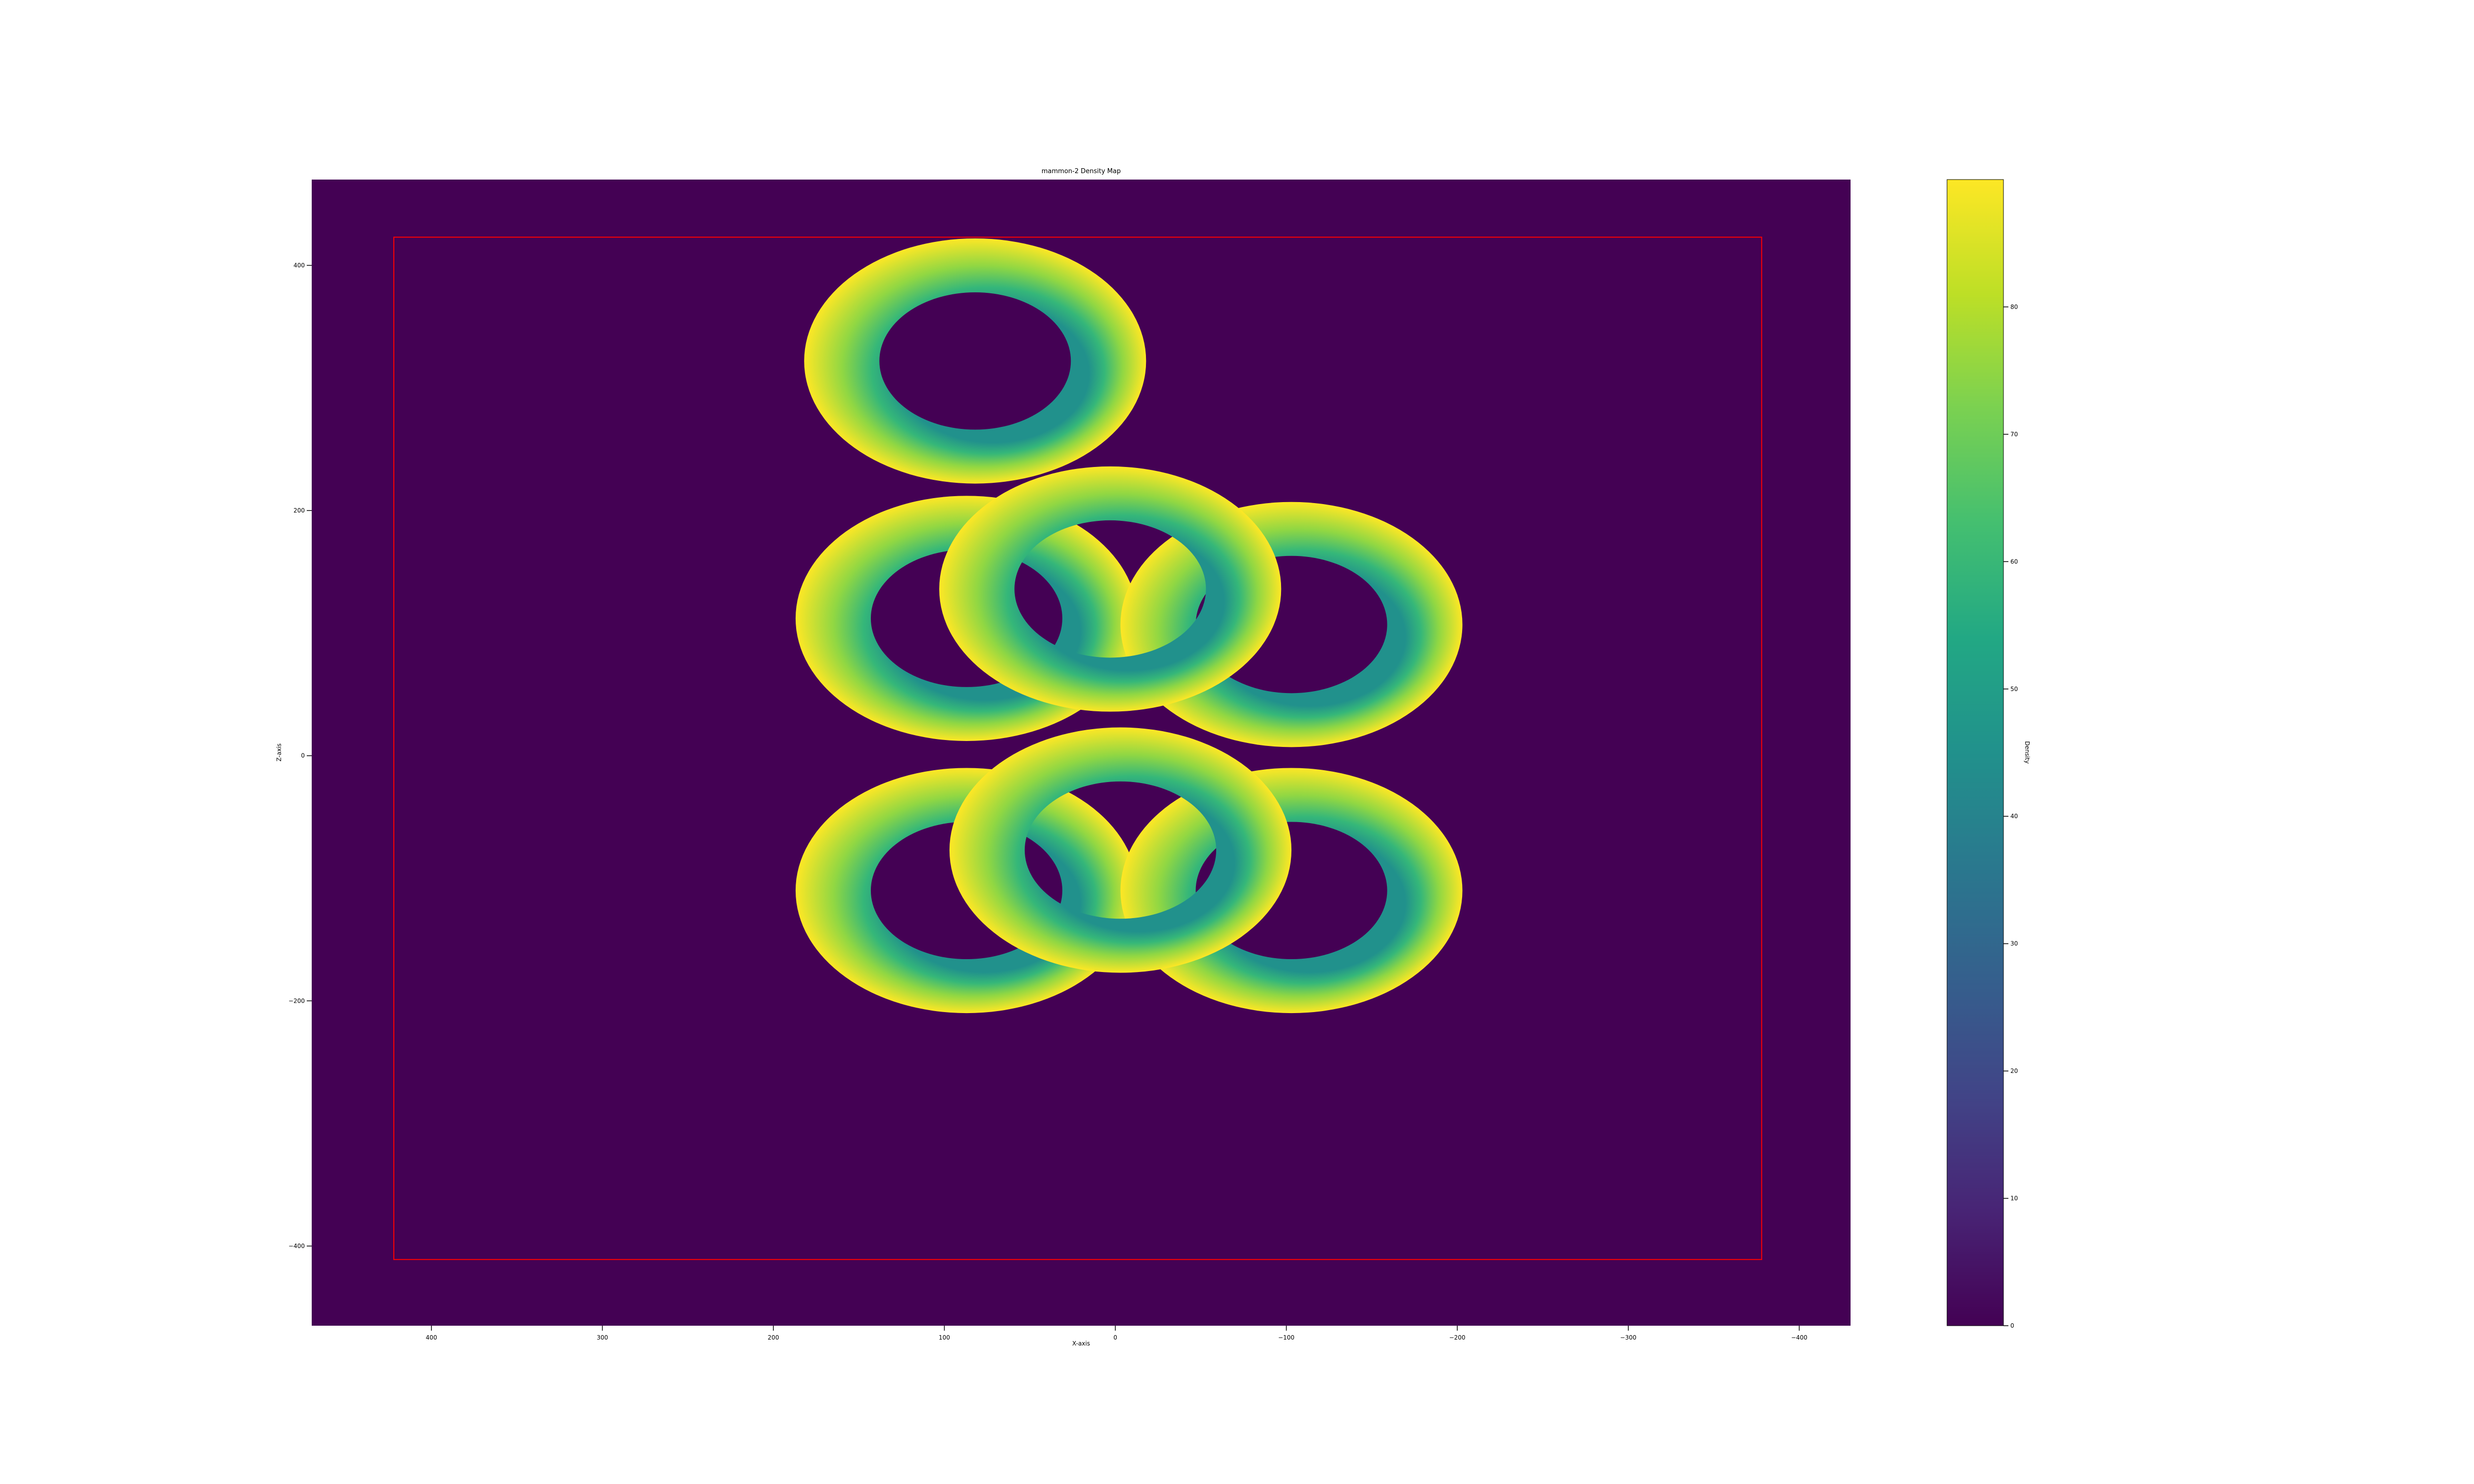  I want to click on colorbar, so click(1976, 752).